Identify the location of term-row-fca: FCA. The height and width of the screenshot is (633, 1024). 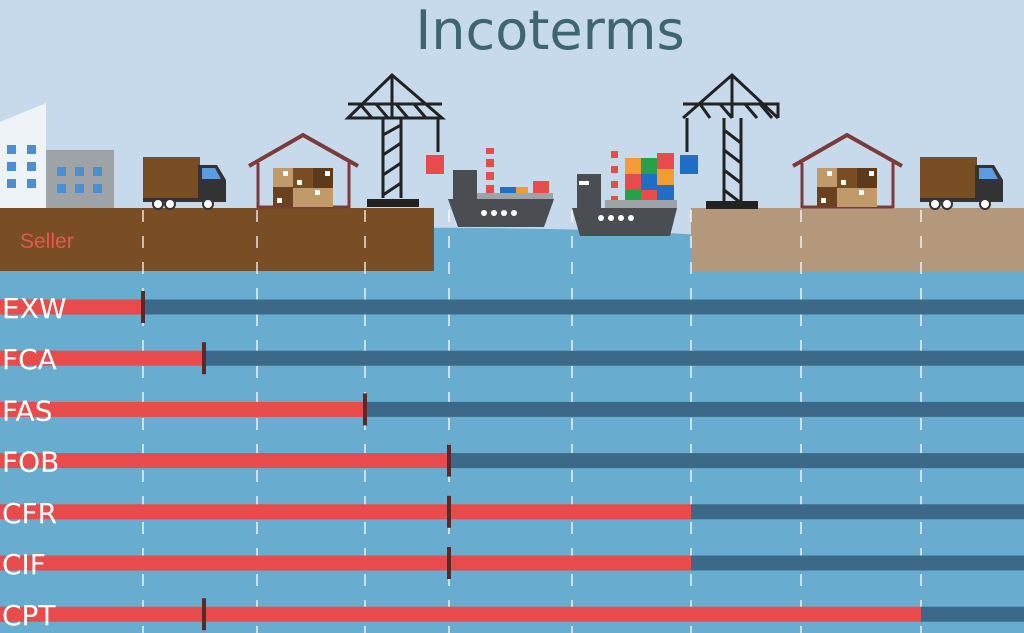
(512, 359).